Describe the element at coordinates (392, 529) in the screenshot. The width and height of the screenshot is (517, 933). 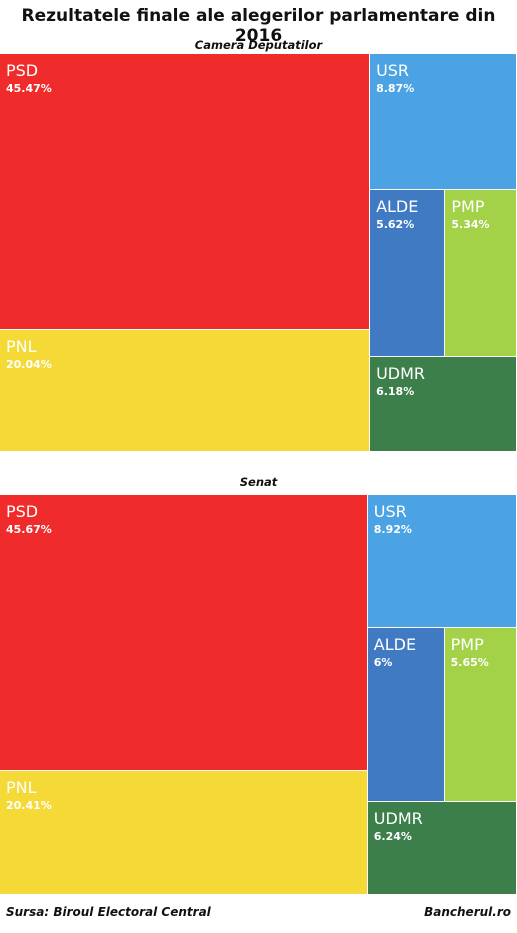
I see `tile-value-label: 8.92%` at that location.